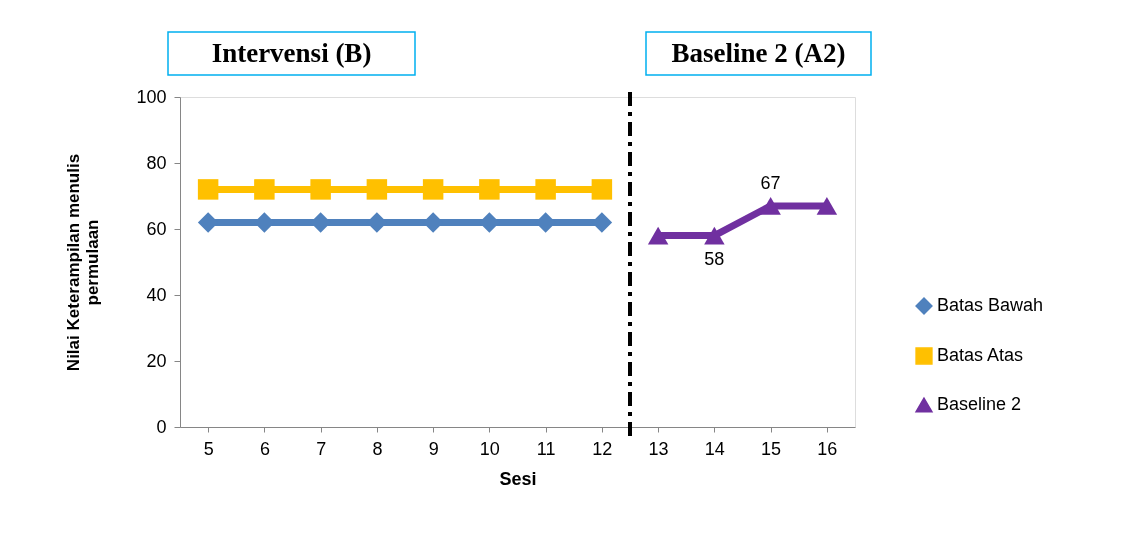 The width and height of the screenshot is (1122, 545). Describe the element at coordinates (264, 448) in the screenshot. I see `x-tick-label: 6` at that location.